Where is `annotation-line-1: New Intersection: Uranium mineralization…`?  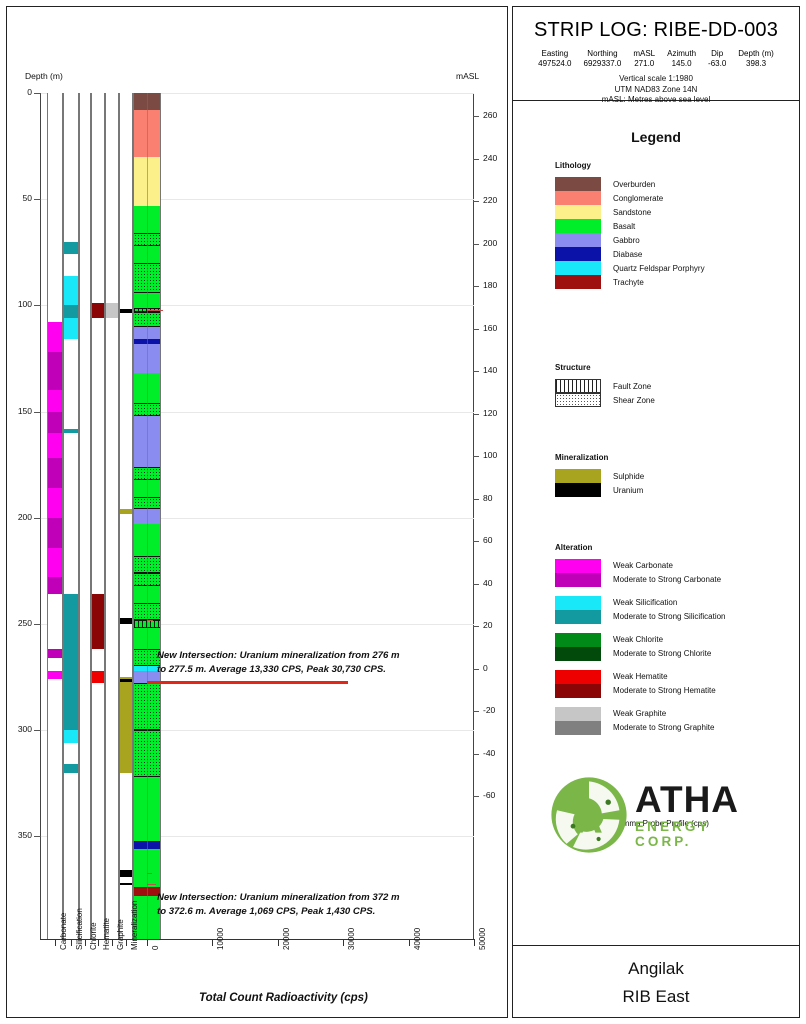
annotation-line-1: New Intersection: Uranium mineralization… is located at coordinates (278, 655).